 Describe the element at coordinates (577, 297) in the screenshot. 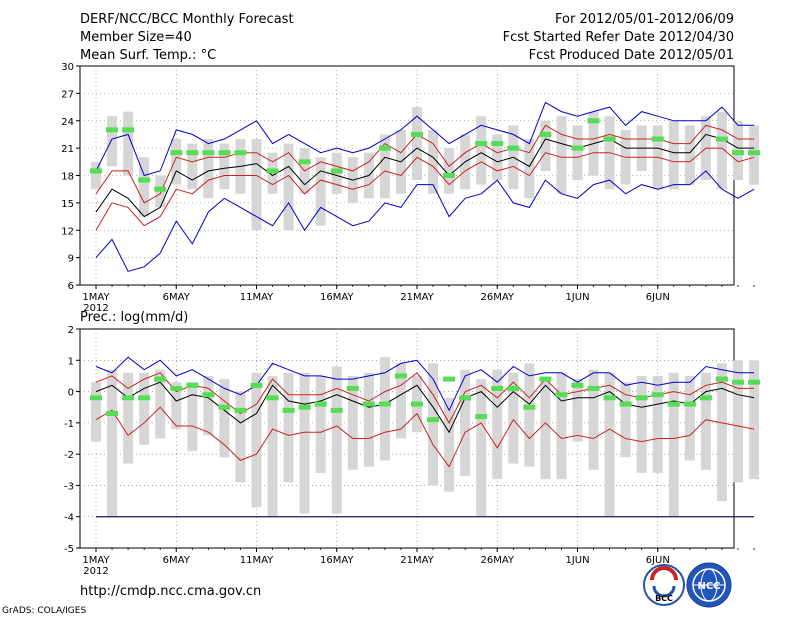

I see `temp-xtick-label: 1JUN` at that location.